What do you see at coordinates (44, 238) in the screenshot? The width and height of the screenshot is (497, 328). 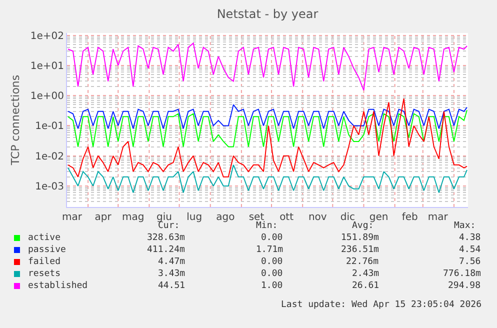 I see `legend-label: active` at bounding box center [44, 238].